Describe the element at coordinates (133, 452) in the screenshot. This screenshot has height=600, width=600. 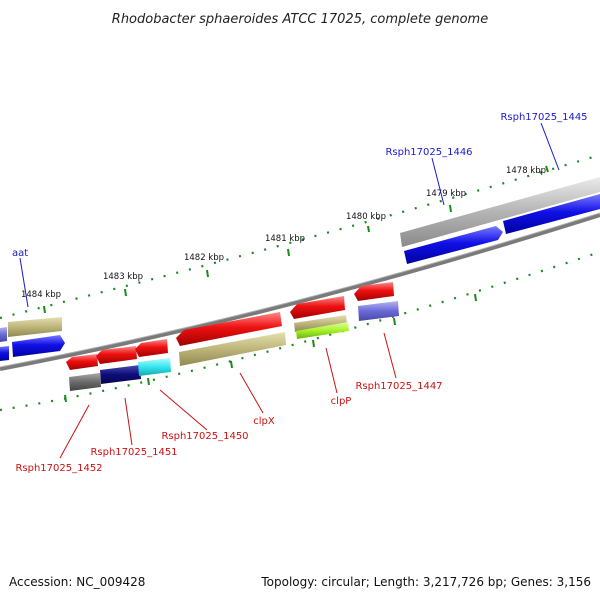
I see `gene-label-1451: Rsph17025_1451` at that location.